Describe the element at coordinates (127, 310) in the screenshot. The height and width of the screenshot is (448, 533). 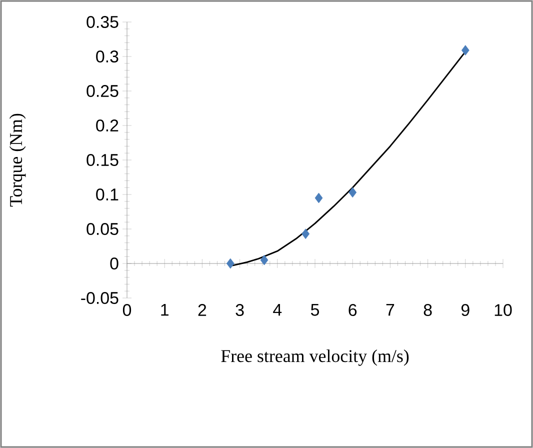
I see `x-tick-label: 0` at that location.